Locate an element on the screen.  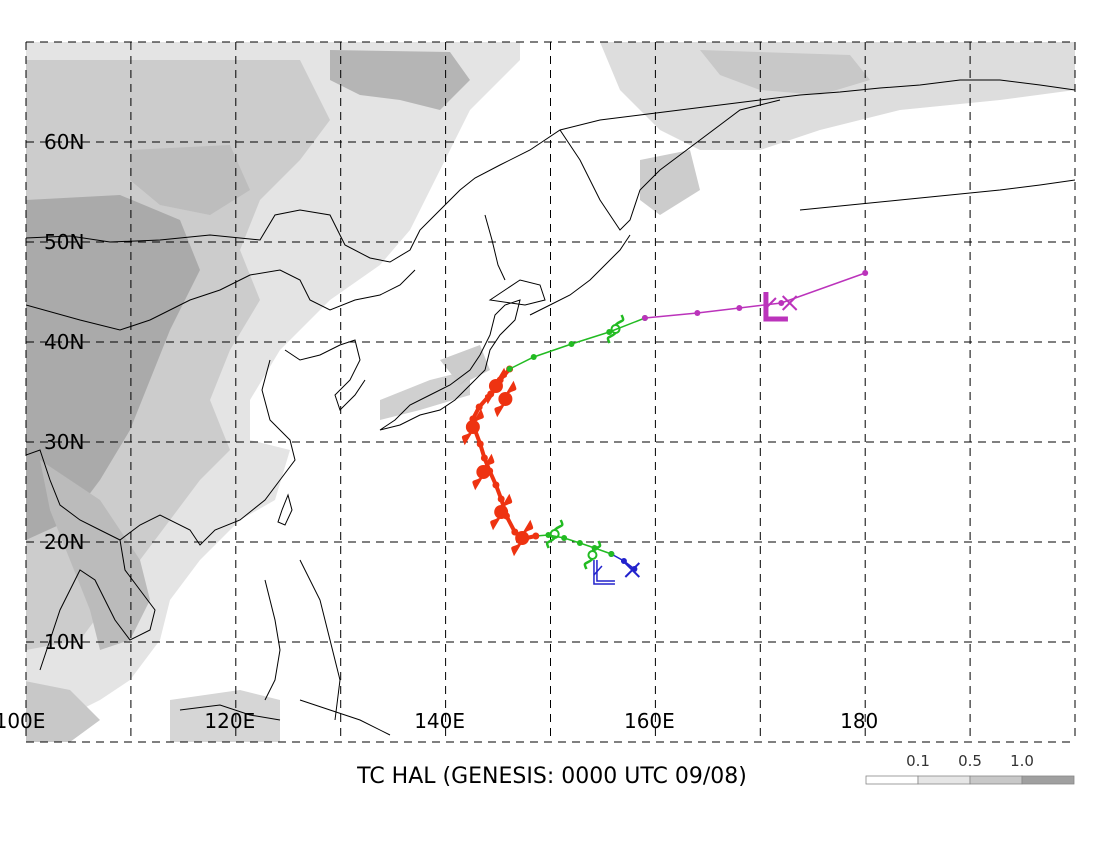
track-segment-extratropical is located at coordinates (755, 295).